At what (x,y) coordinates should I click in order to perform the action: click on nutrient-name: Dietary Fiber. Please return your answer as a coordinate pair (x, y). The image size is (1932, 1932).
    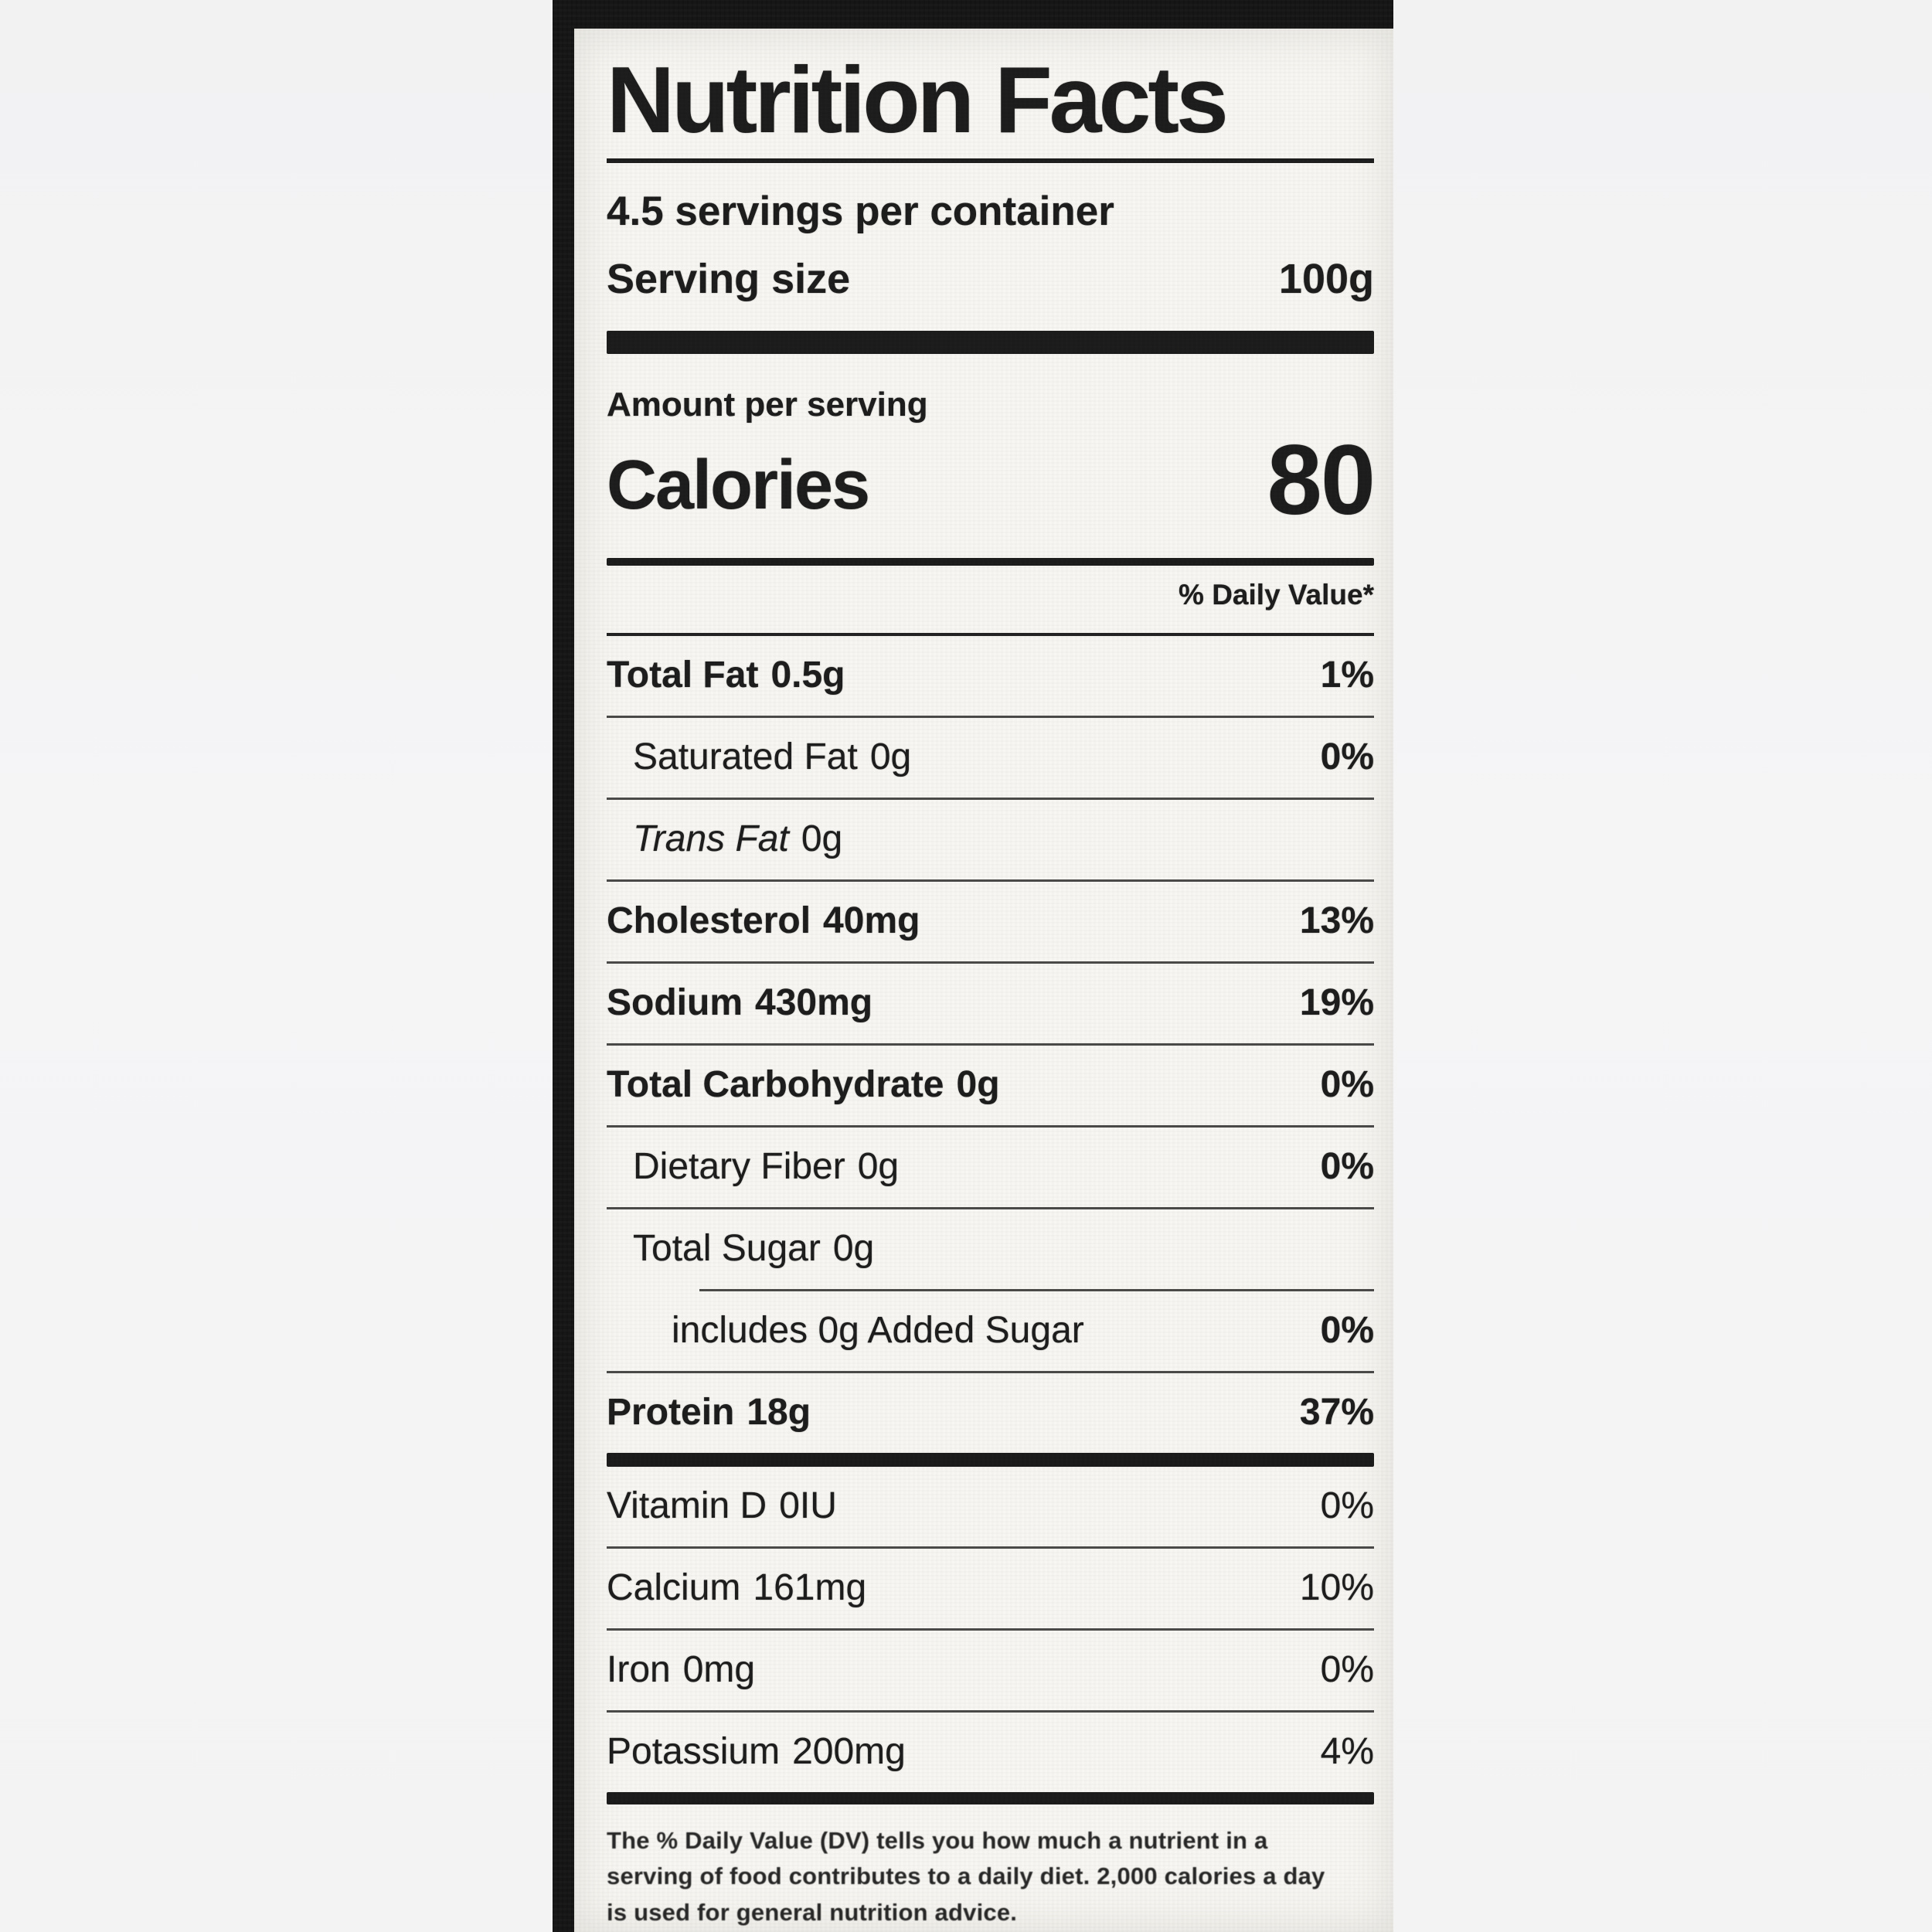
    Looking at the image, I should click on (739, 1167).